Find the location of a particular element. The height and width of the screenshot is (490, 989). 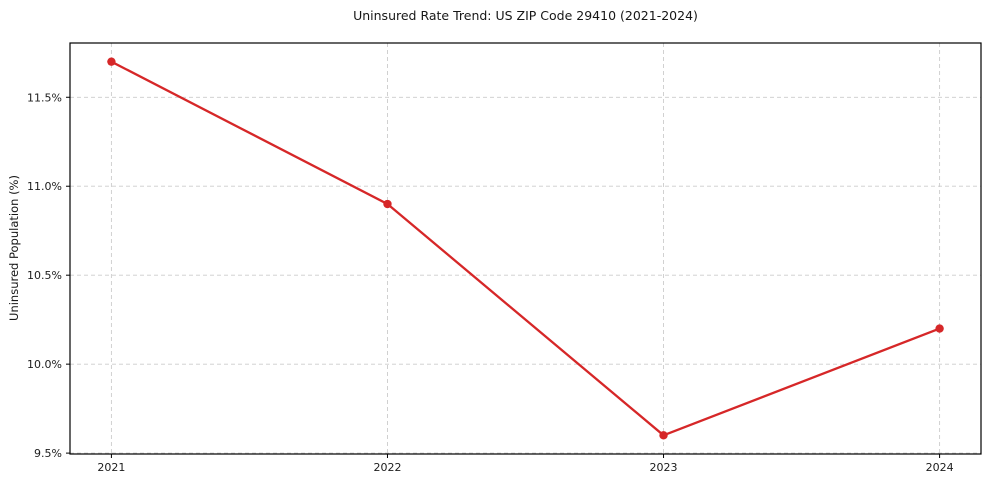

y-tick-label: 10.5% is located at coordinates (44, 275).